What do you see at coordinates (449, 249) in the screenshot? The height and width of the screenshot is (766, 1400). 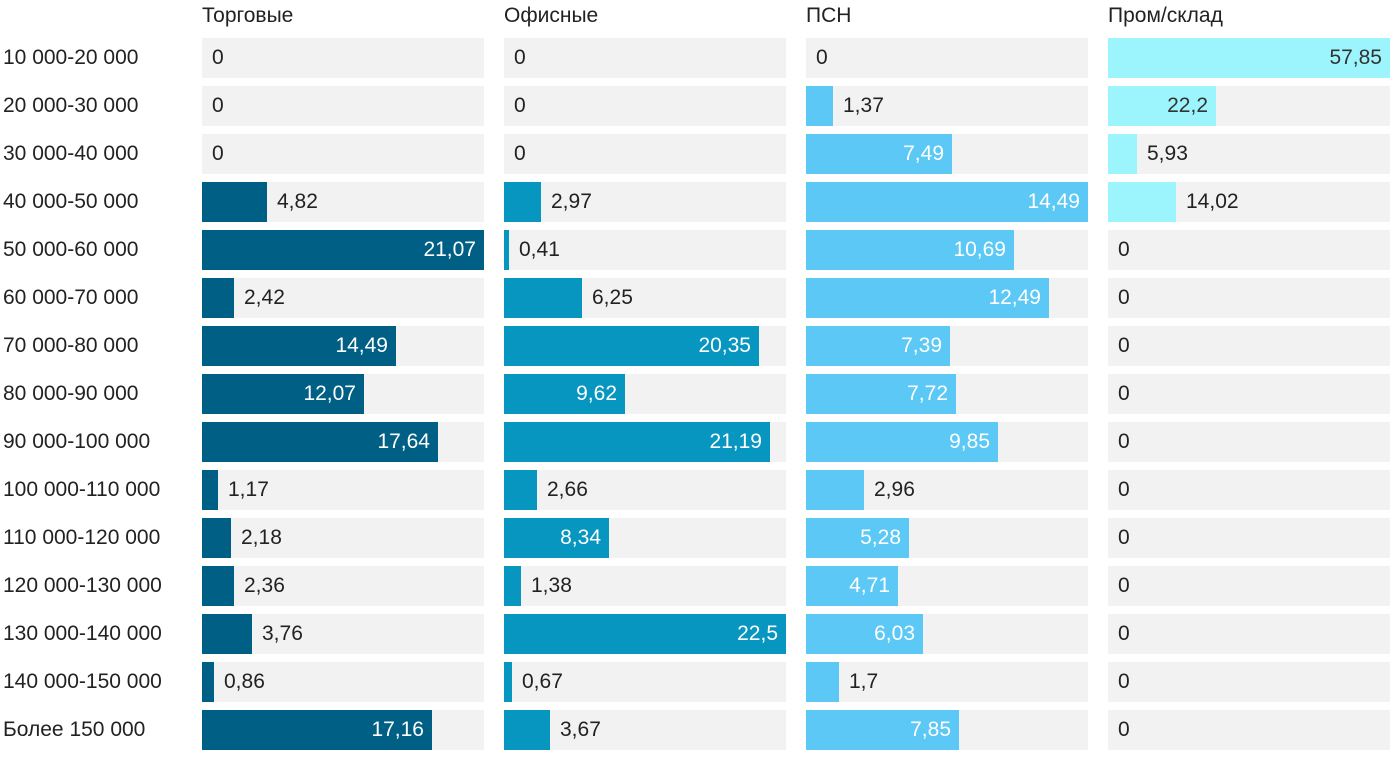 I see `data-label: 21,07` at bounding box center [449, 249].